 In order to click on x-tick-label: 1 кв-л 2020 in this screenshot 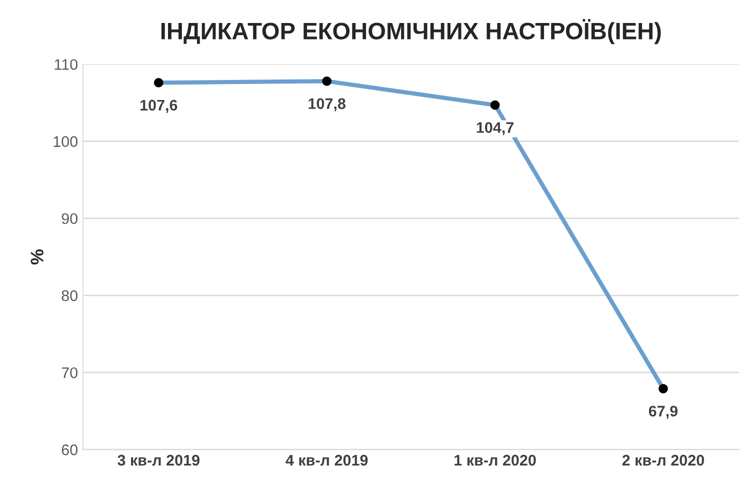, I will do `click(495, 460)`.